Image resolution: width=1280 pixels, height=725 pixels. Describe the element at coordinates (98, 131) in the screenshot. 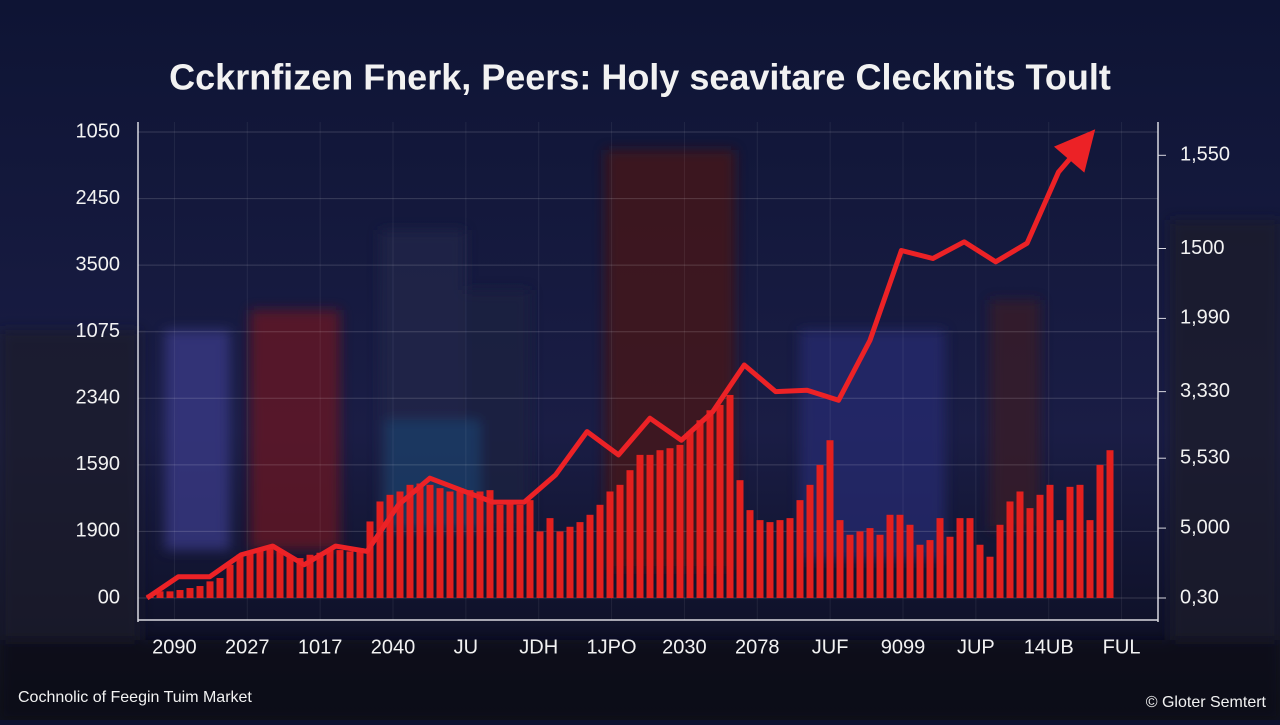

I see `y-tick-label: 1050` at that location.